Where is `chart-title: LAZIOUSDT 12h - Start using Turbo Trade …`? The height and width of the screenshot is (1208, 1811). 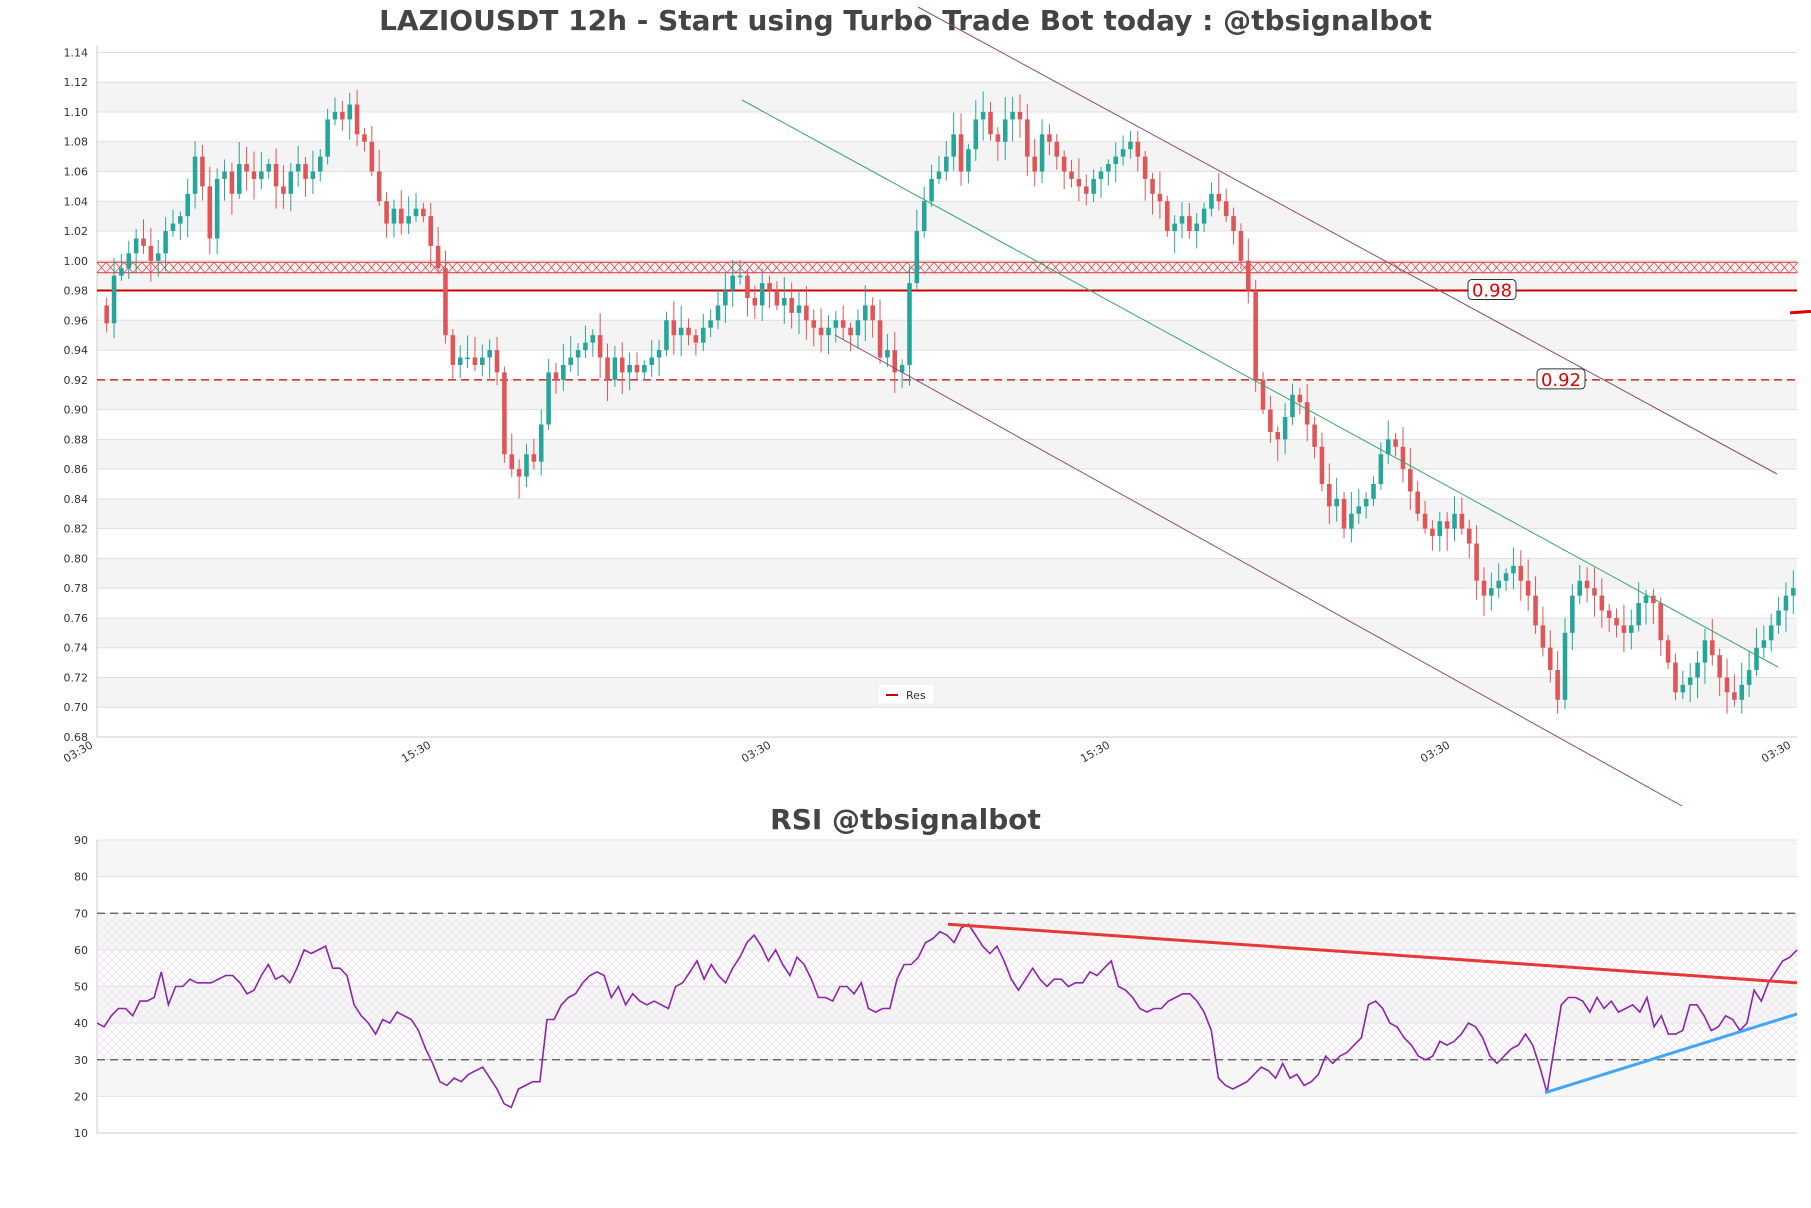 chart-title: LAZIOUSDT 12h - Start using Turbo Trade … is located at coordinates (905, 20).